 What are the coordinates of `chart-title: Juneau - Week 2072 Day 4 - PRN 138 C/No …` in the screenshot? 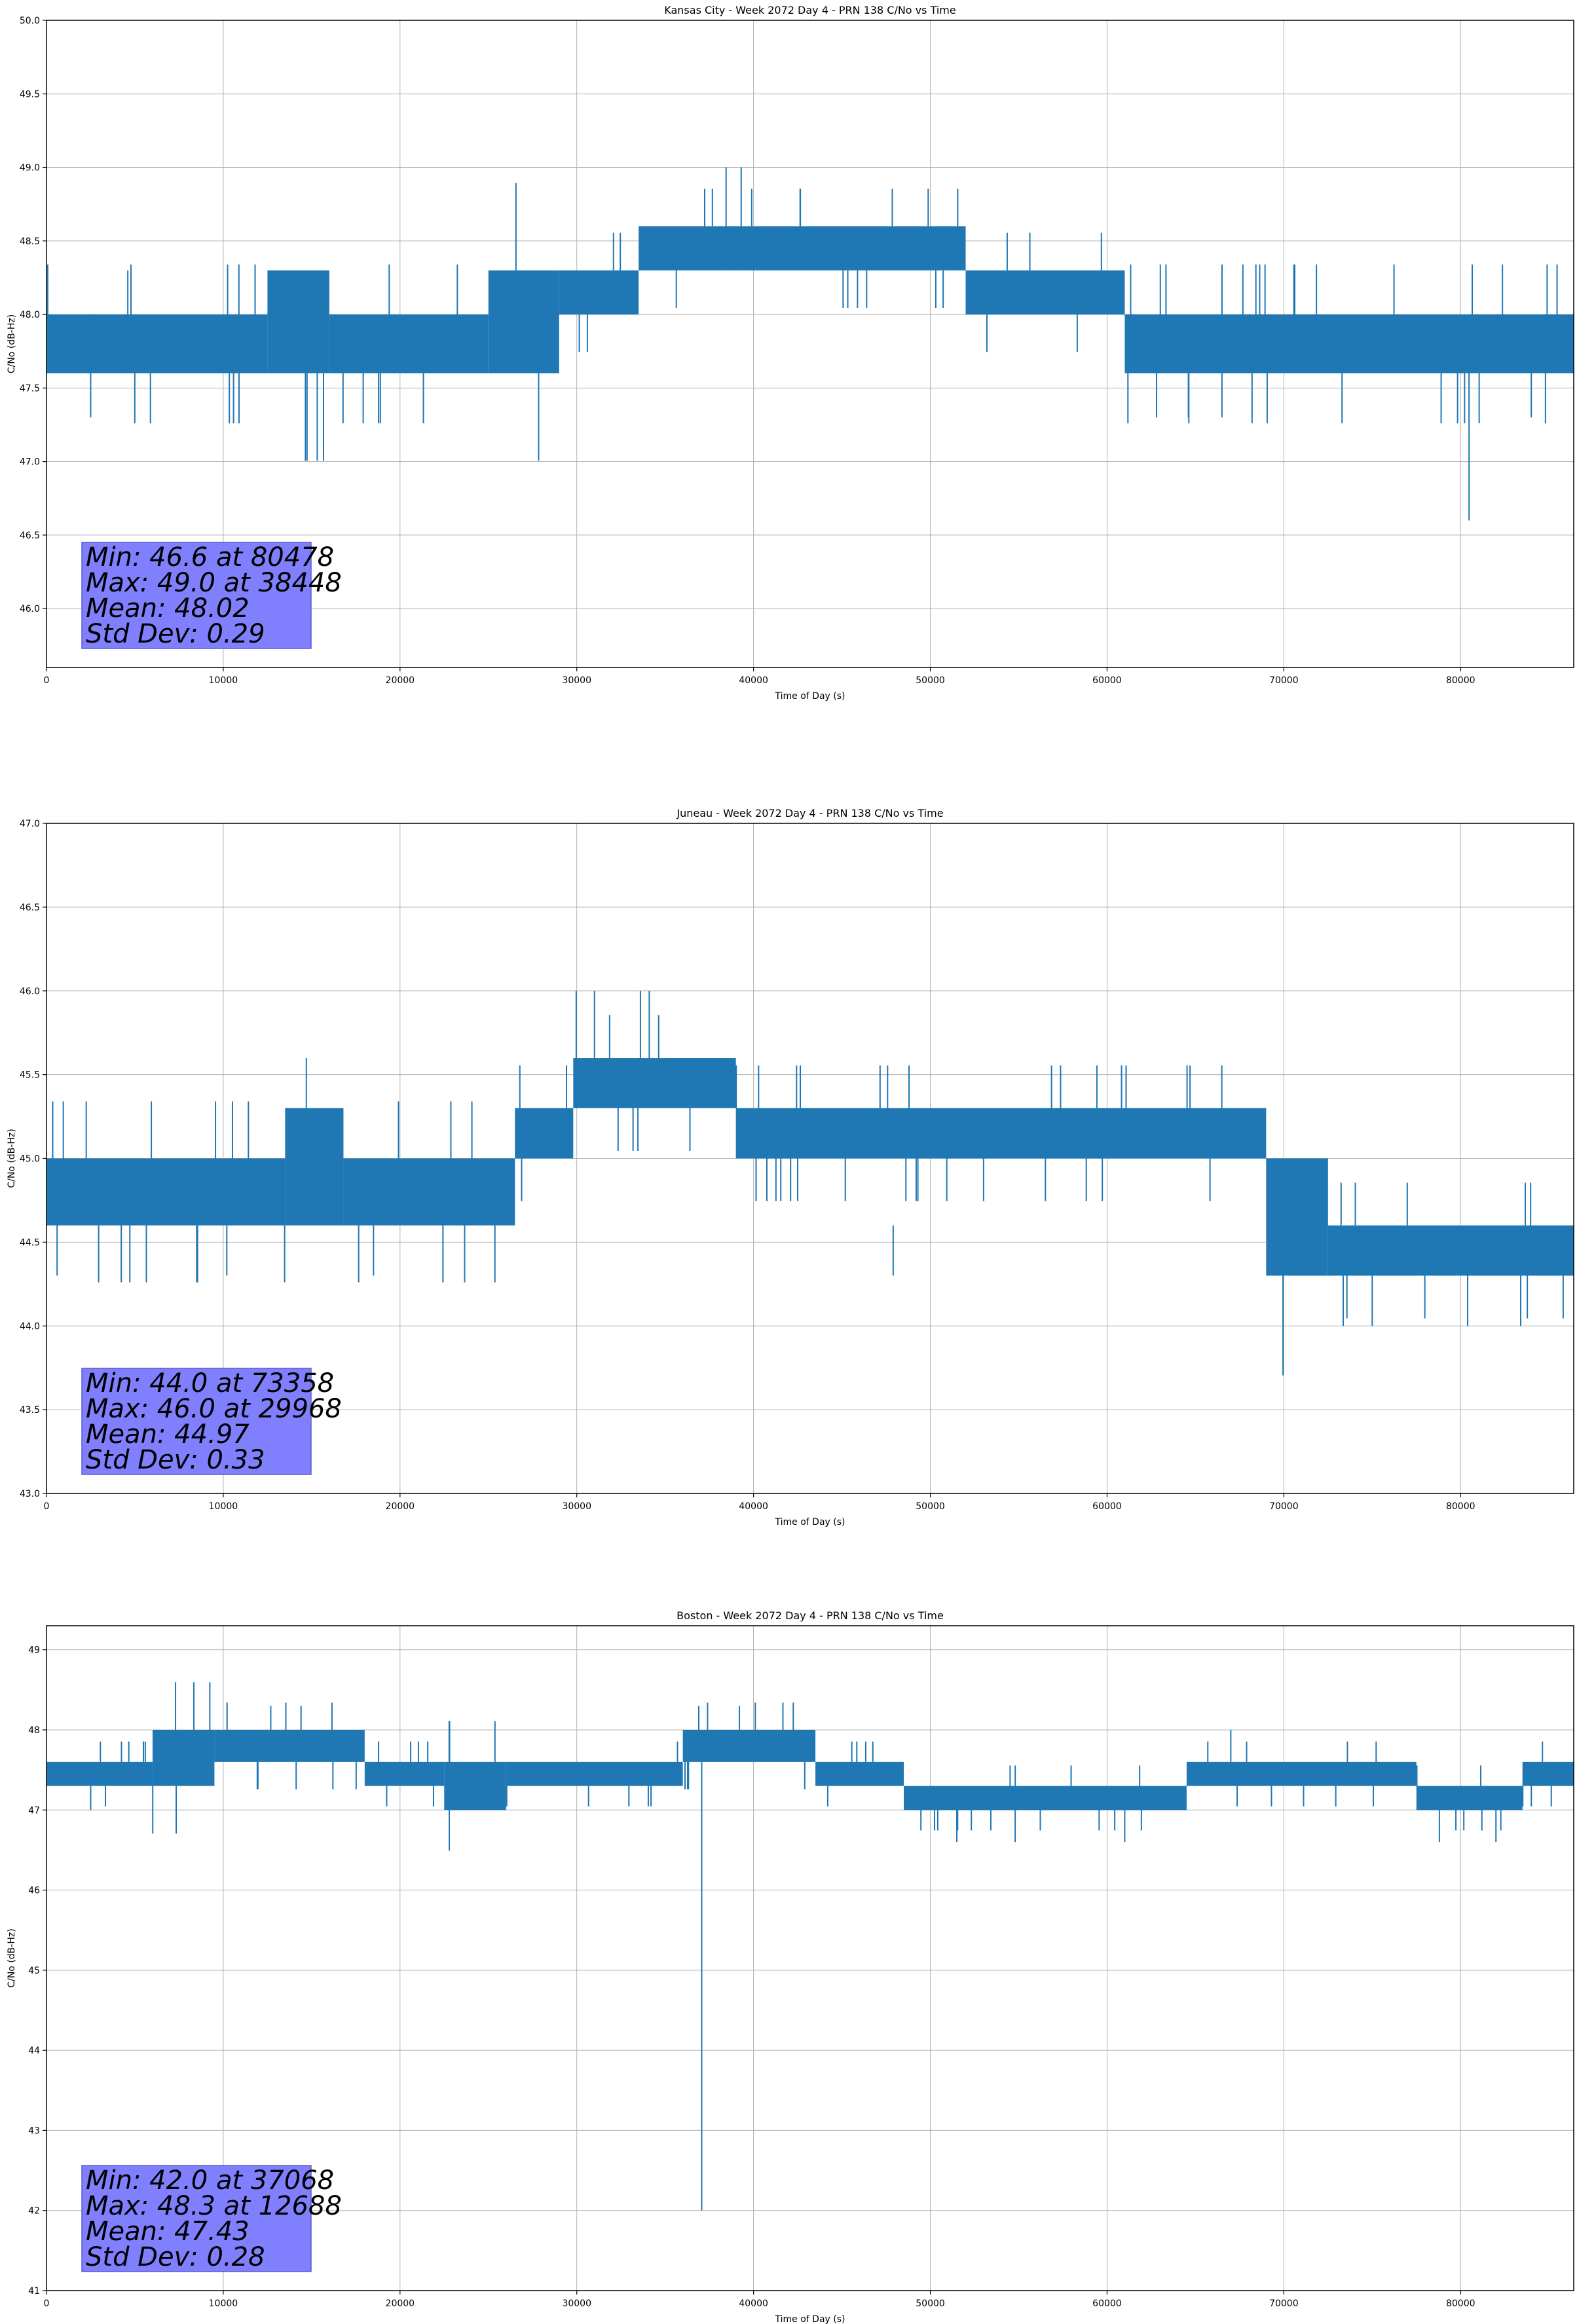 It's located at (809, 813).